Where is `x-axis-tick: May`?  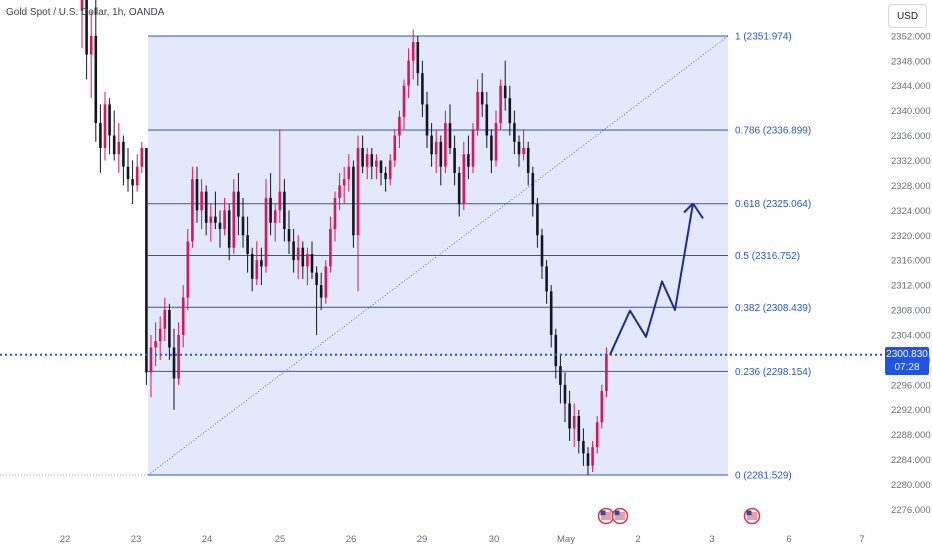 x-axis-tick: May is located at coordinates (566, 539).